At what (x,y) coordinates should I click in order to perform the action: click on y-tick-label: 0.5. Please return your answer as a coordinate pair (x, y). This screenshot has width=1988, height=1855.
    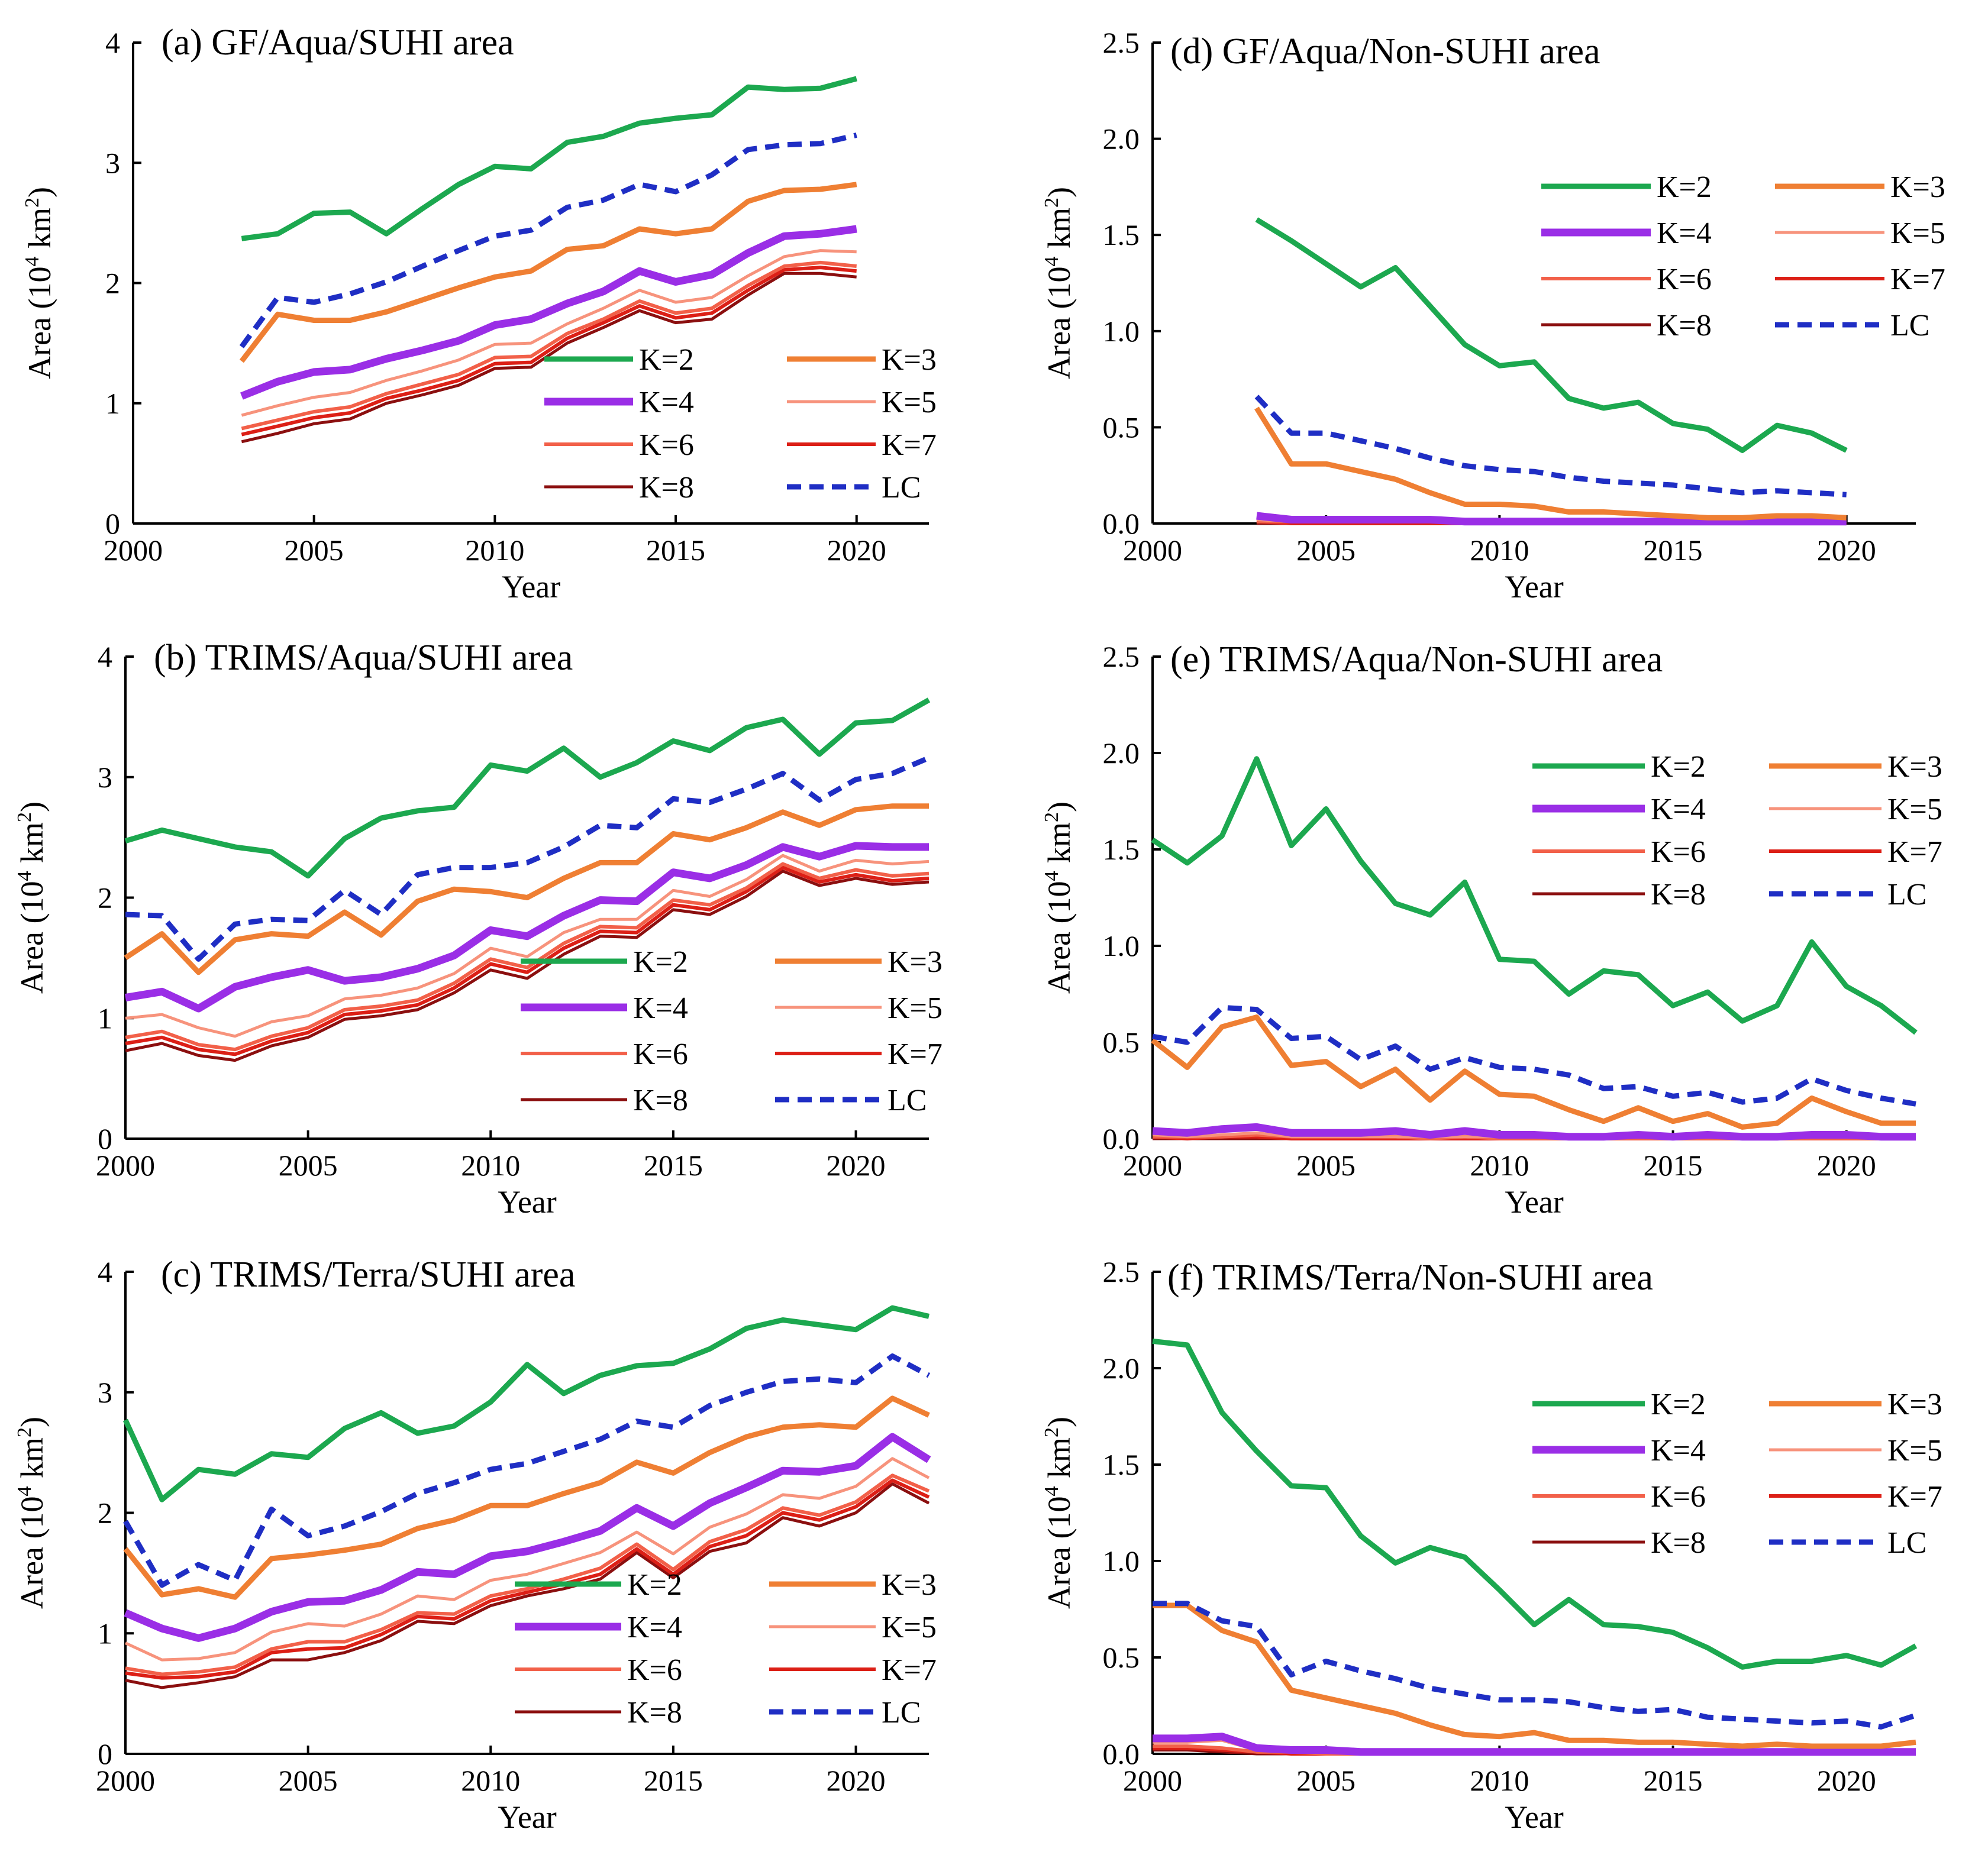
    Looking at the image, I should click on (1121, 427).